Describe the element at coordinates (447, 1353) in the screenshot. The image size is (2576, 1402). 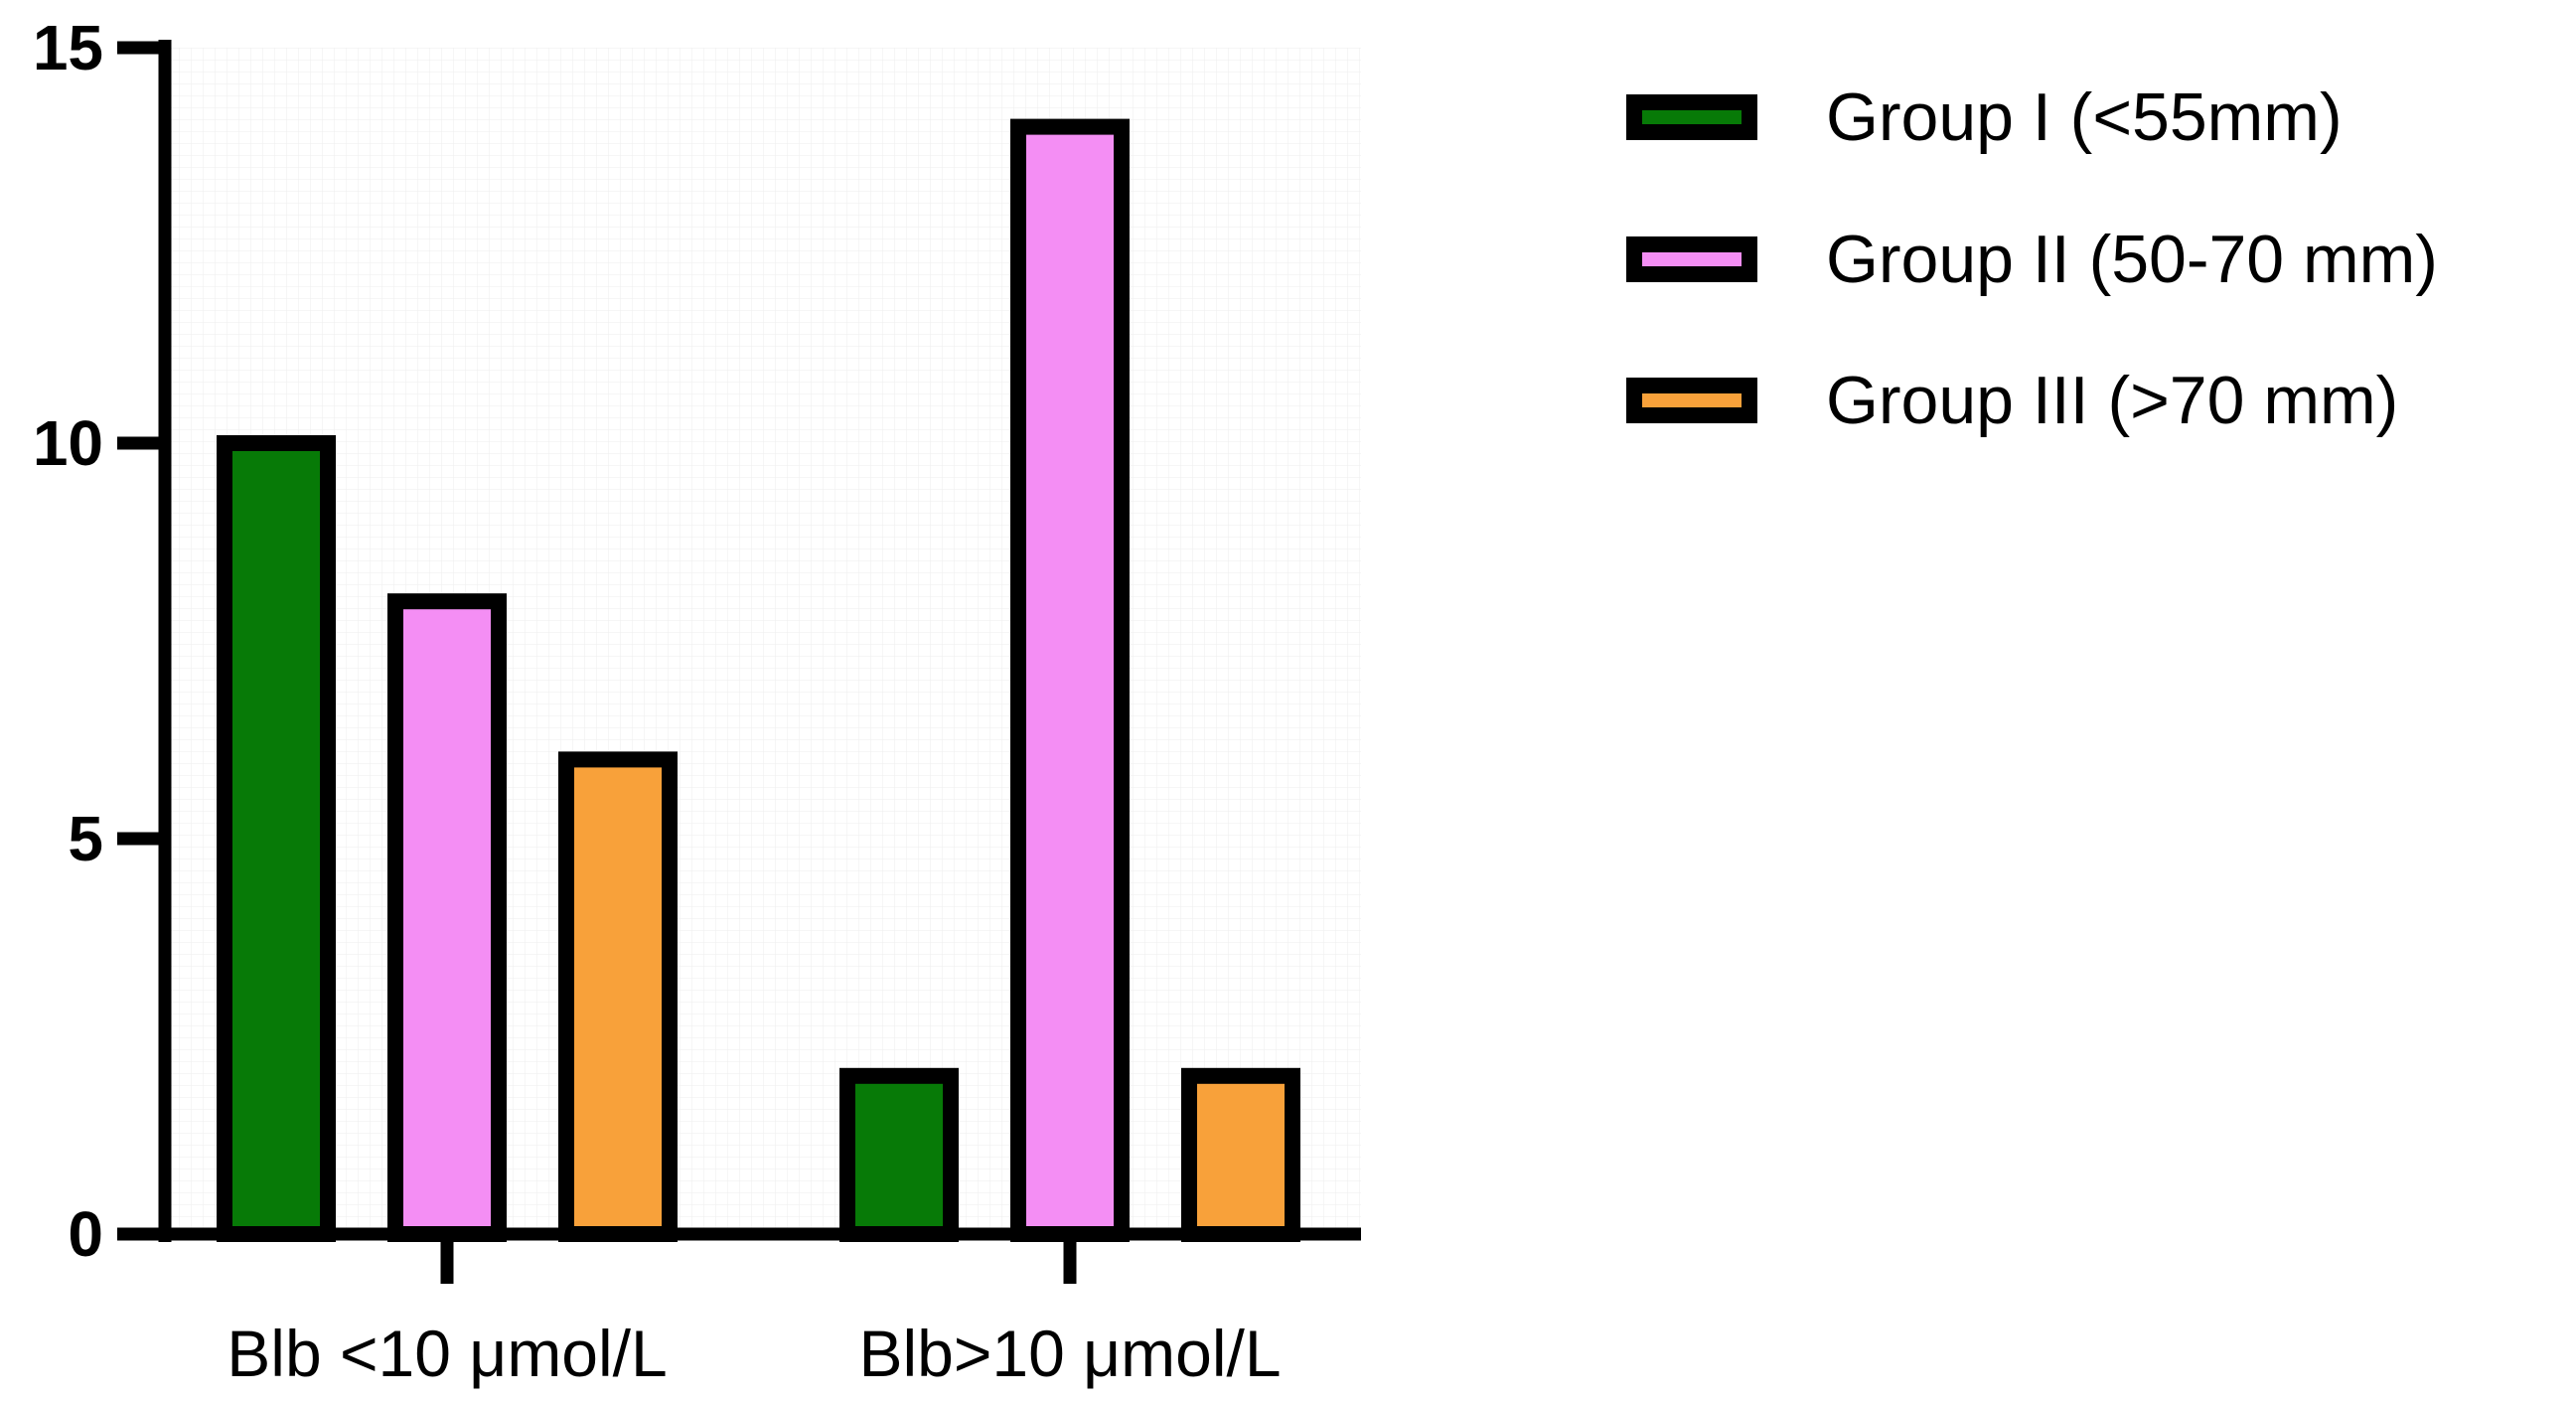
I see `x-tick-label-blb-10-mol-l: Blb <10 μmol/L` at that location.